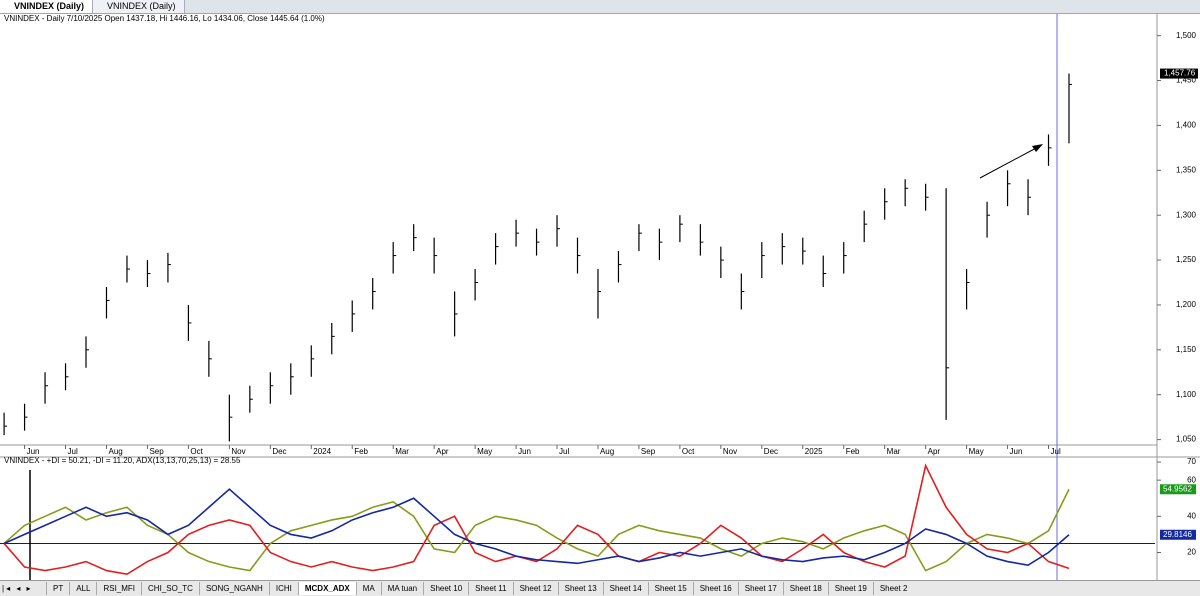  Describe the element at coordinates (535, 588) in the screenshot. I see `sheet-tab: Sheet 12` at that location.